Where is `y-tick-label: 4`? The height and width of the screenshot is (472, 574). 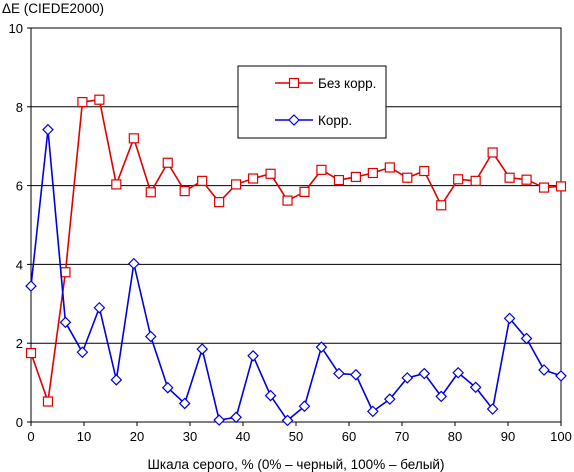
y-tick-label: 4 is located at coordinates (19, 264).